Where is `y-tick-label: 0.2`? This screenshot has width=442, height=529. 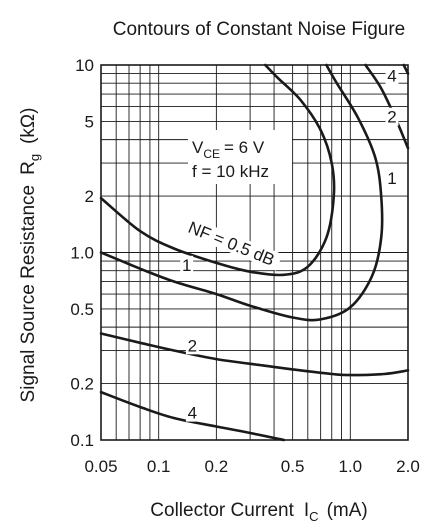 y-tick-label: 0.2 is located at coordinates (82, 384).